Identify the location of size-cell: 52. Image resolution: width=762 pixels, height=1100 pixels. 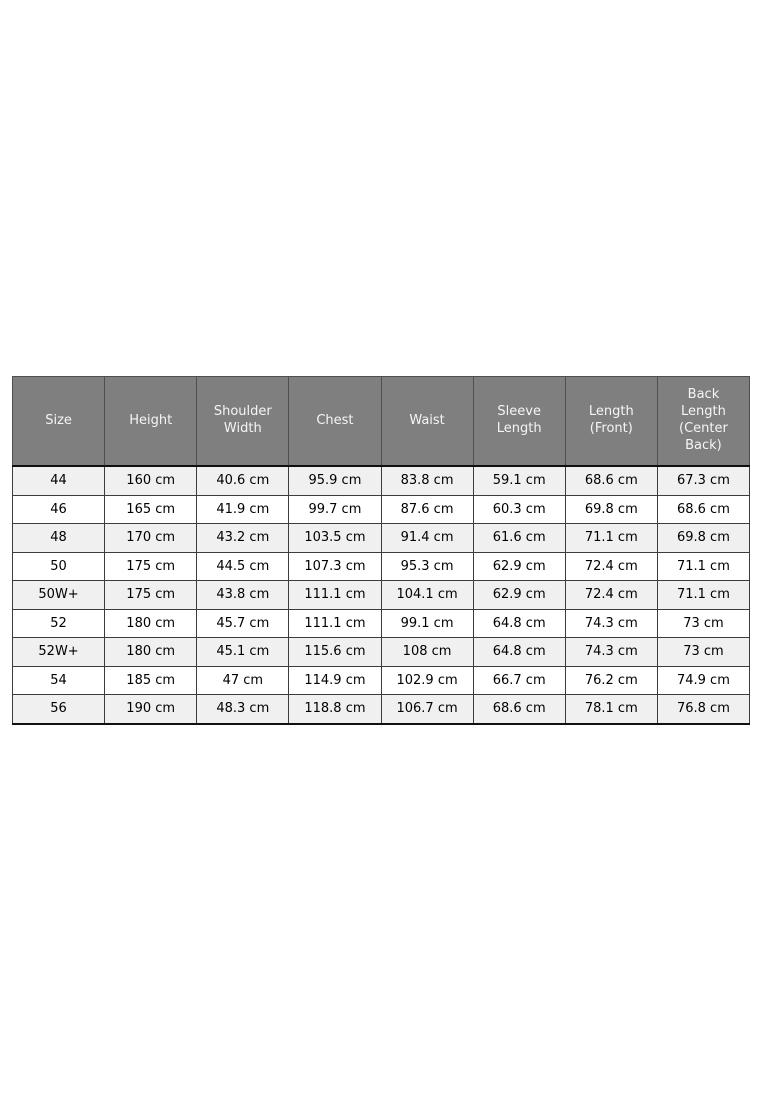
(58, 623).